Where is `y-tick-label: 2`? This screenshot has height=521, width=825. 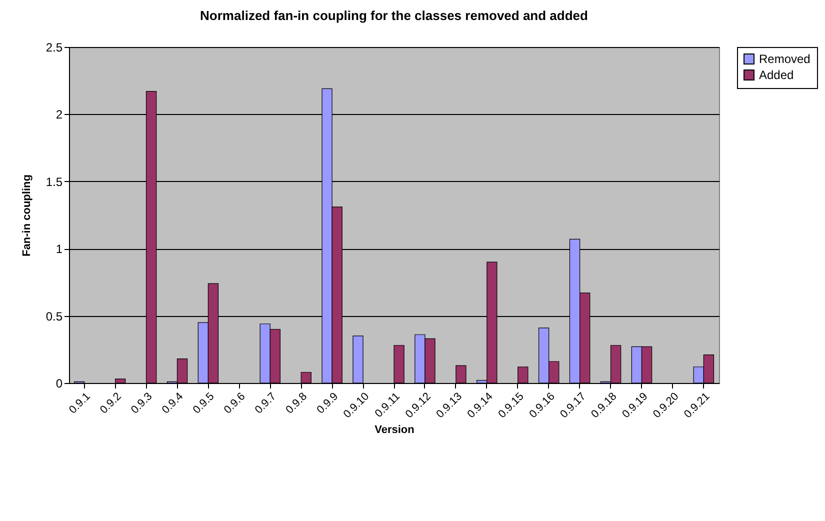
y-tick-label: 2 is located at coordinates (59, 115).